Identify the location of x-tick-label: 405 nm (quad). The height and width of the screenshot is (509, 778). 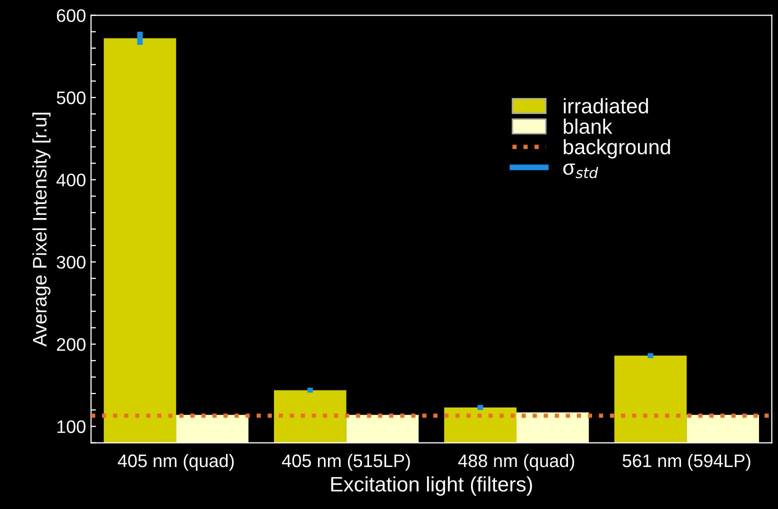
(176, 462).